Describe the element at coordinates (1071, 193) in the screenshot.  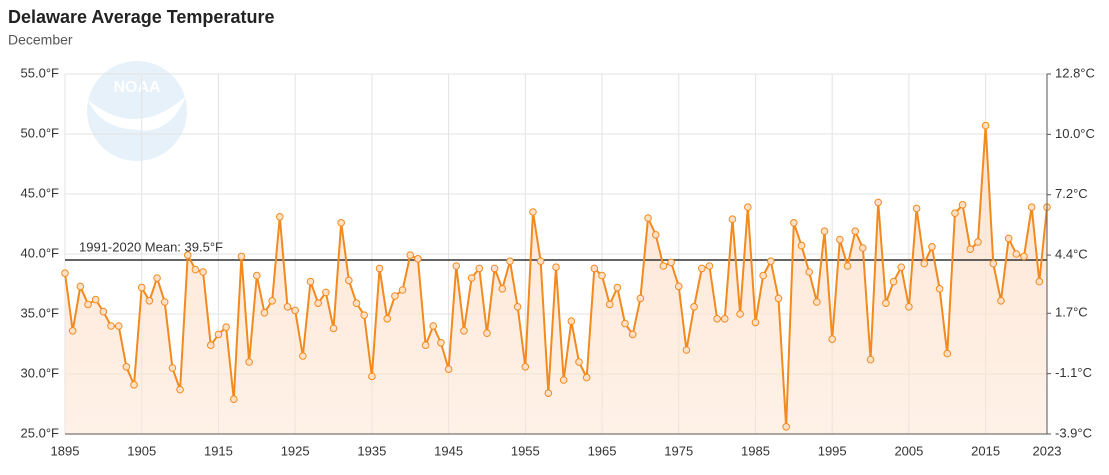
I see `y2-tick-label: 7.2°C` at that location.